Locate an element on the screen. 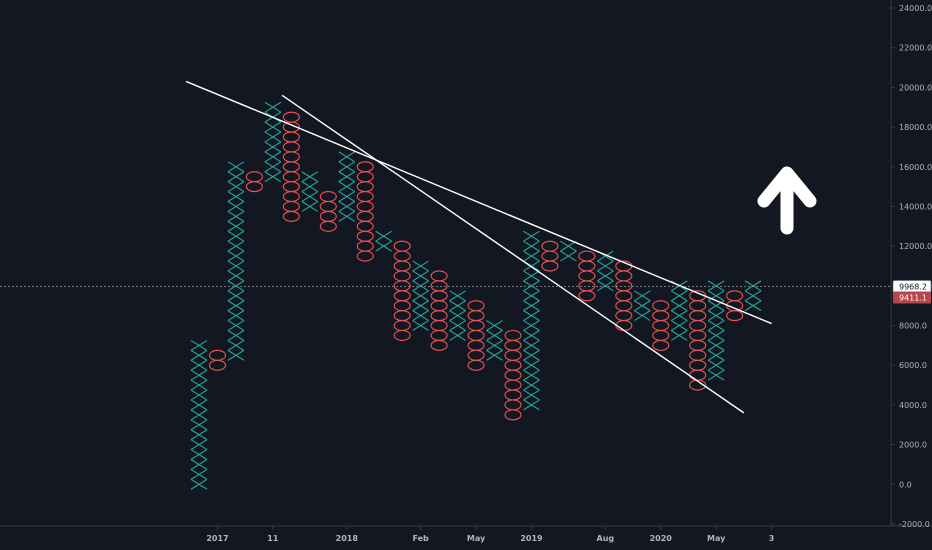  y-tick-label: 18000.0 is located at coordinates (915, 127).